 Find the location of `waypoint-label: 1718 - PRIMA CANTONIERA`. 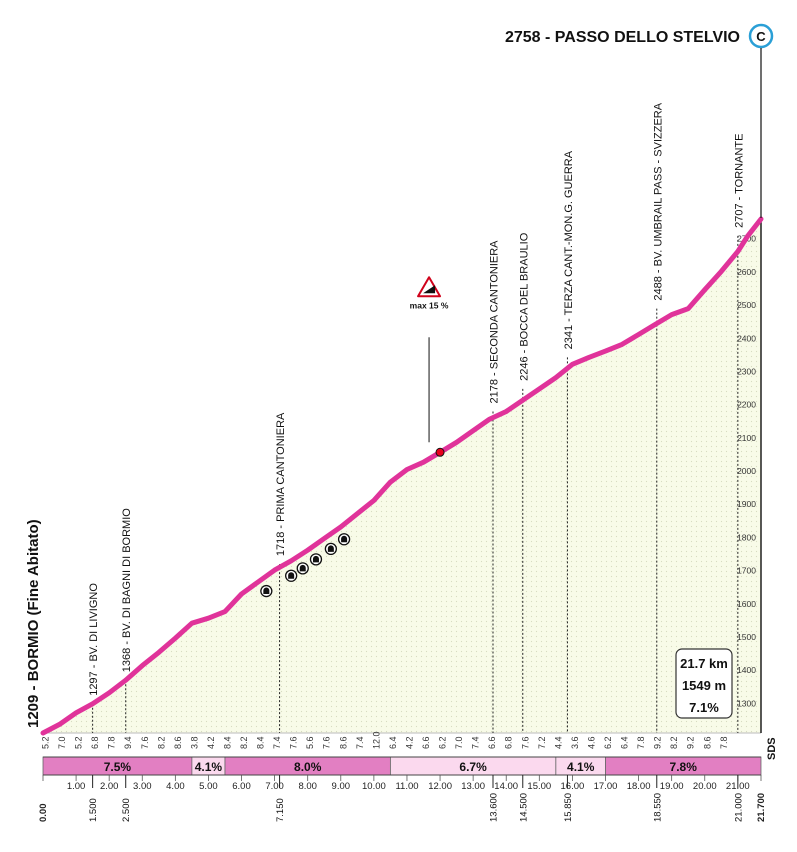

waypoint-label: 1718 - PRIMA CANTONIERA is located at coordinates (281, 484).